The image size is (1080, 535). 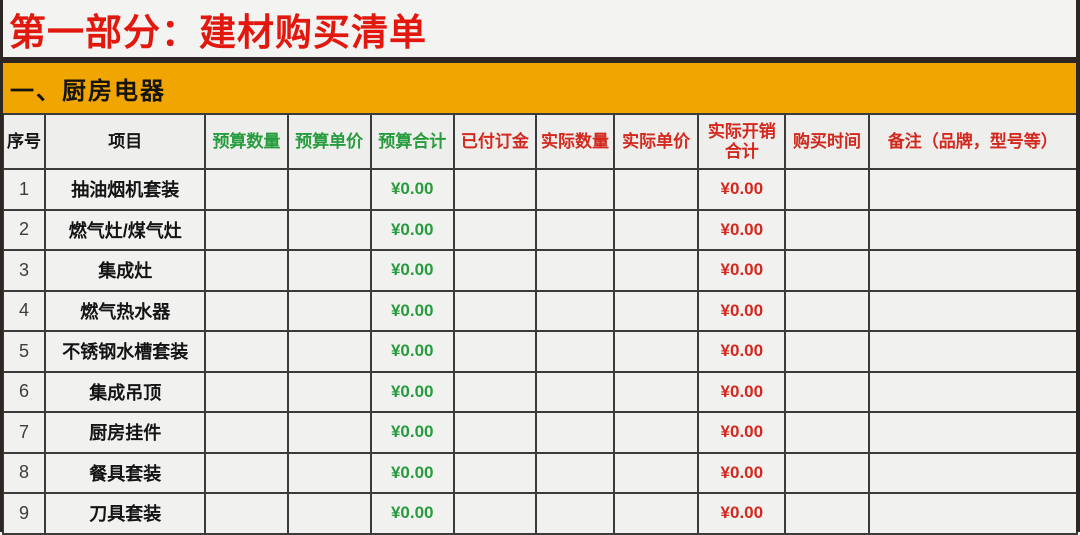 I want to click on cell-item: 餐具套装, so click(x=125, y=472).